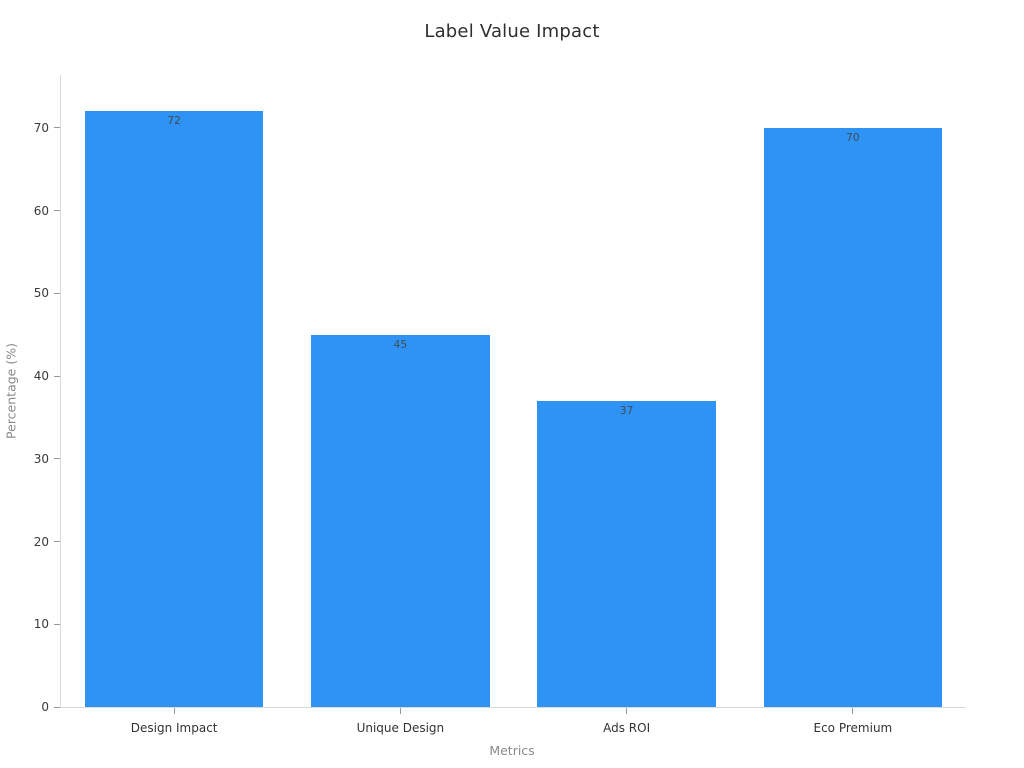 The width and height of the screenshot is (1024, 768). What do you see at coordinates (400, 728) in the screenshot?
I see `x-tick-label-unique-design: Unique Design` at bounding box center [400, 728].